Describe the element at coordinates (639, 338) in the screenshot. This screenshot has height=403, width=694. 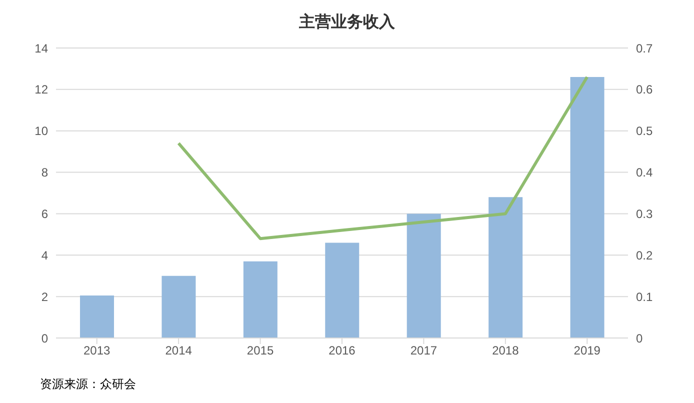
I see `y2-tick-label: 0` at that location.